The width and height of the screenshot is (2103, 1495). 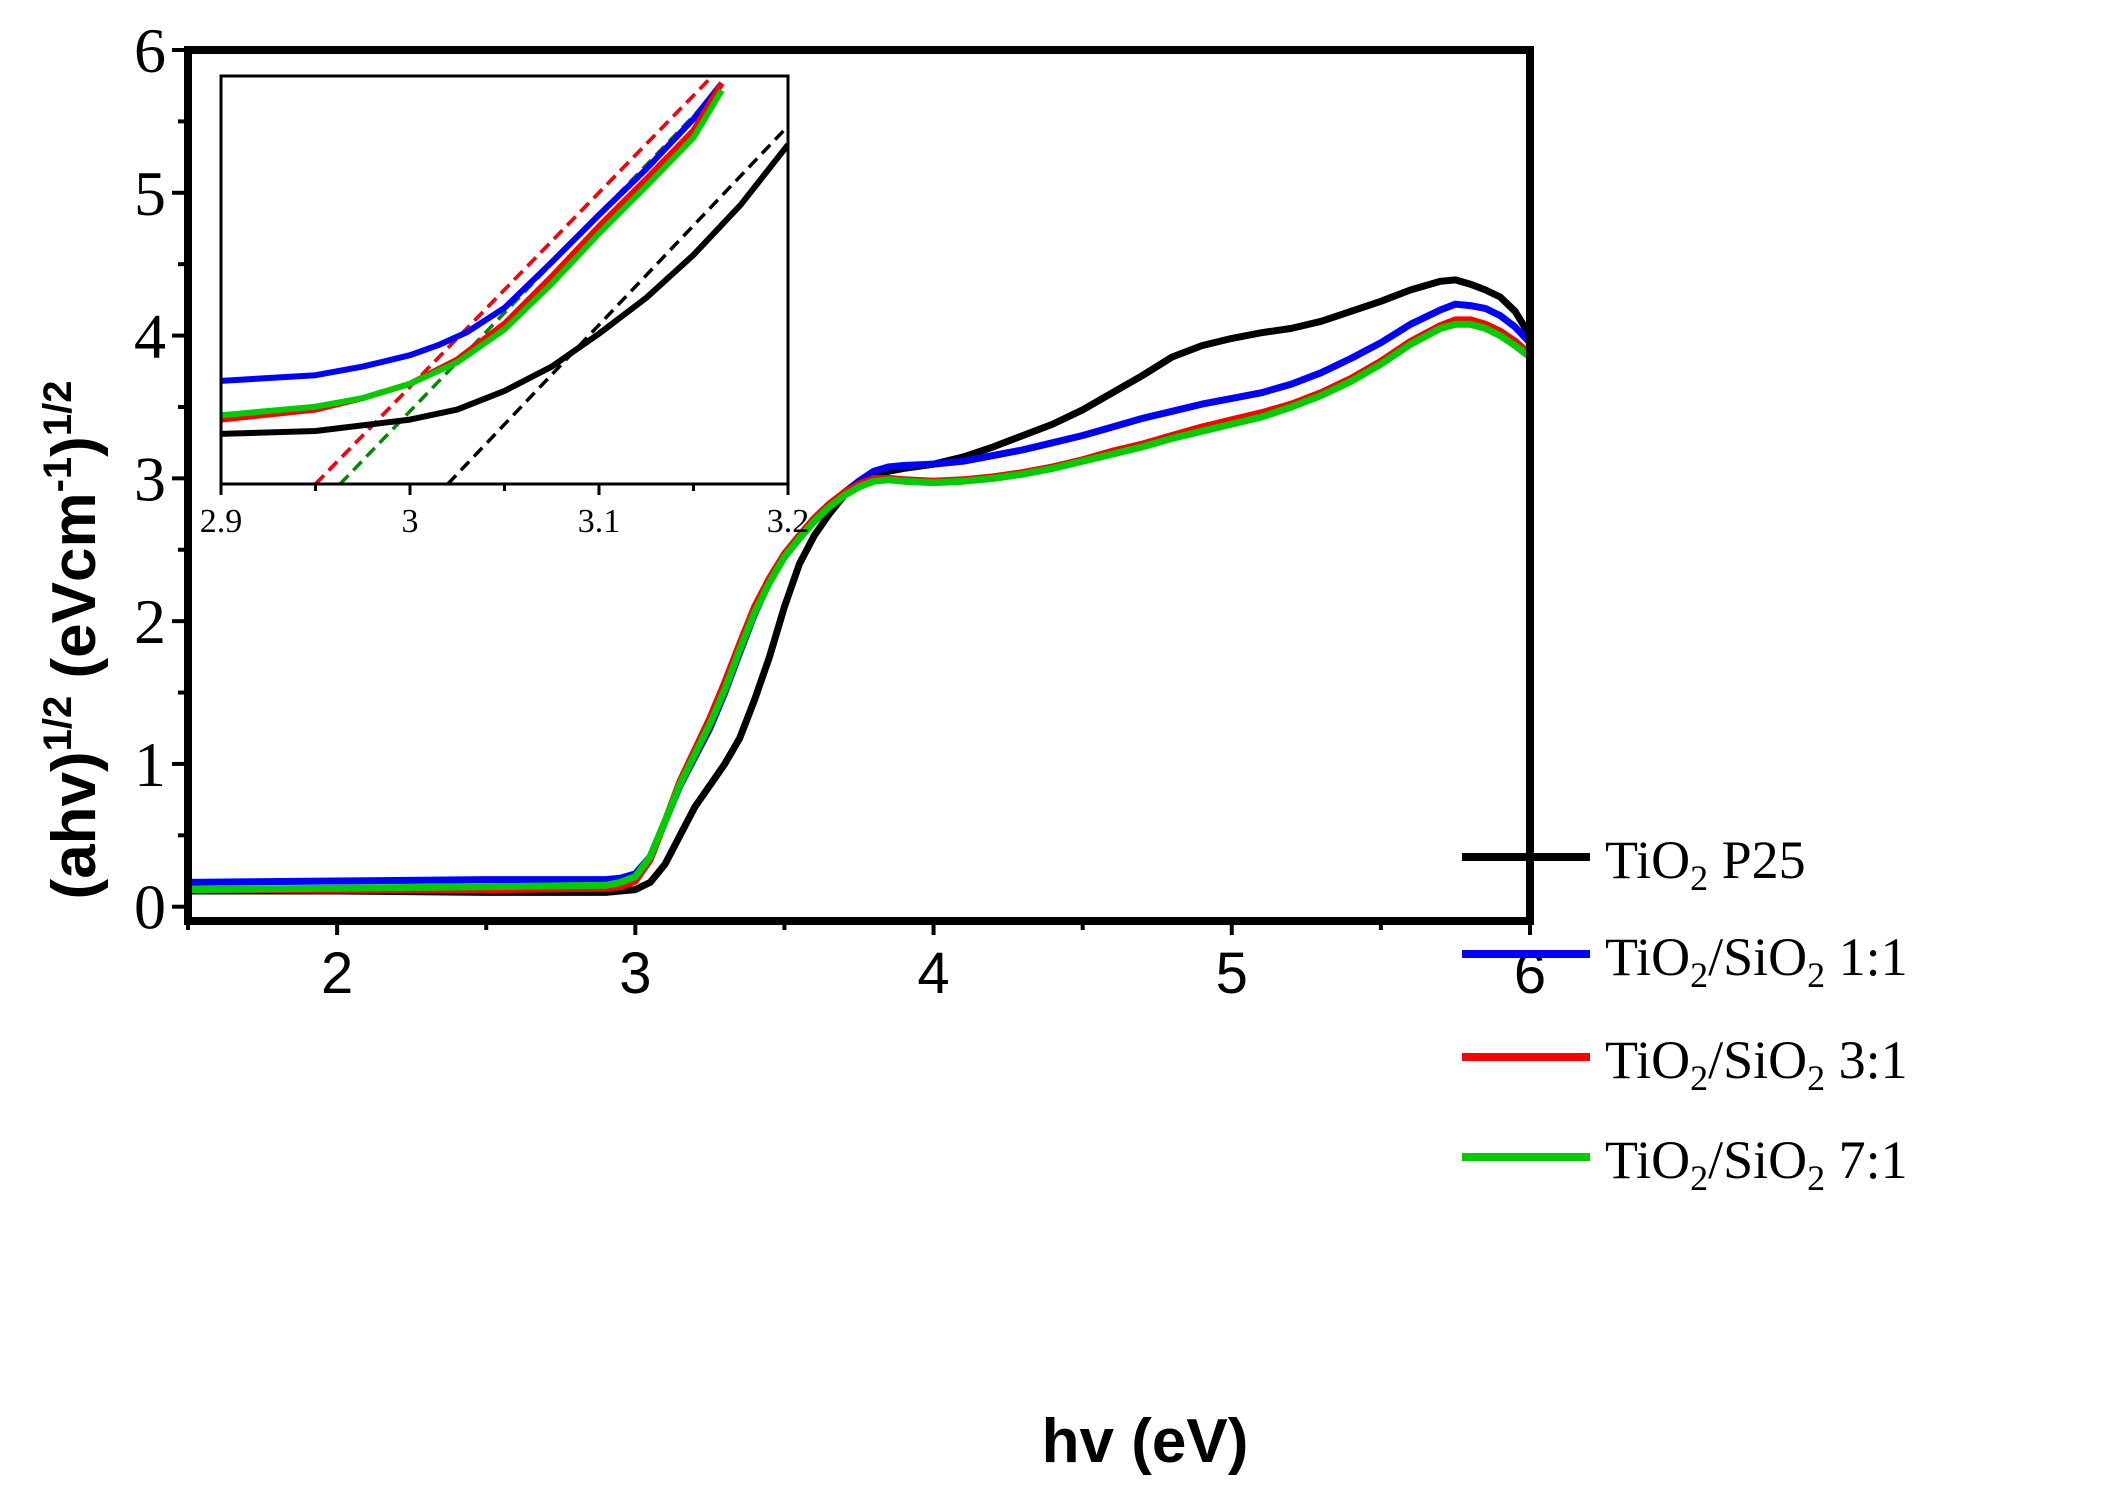 I want to click on legend-label-s71: TiO2/SiO2 7:1, so click(x=1756, y=1164).